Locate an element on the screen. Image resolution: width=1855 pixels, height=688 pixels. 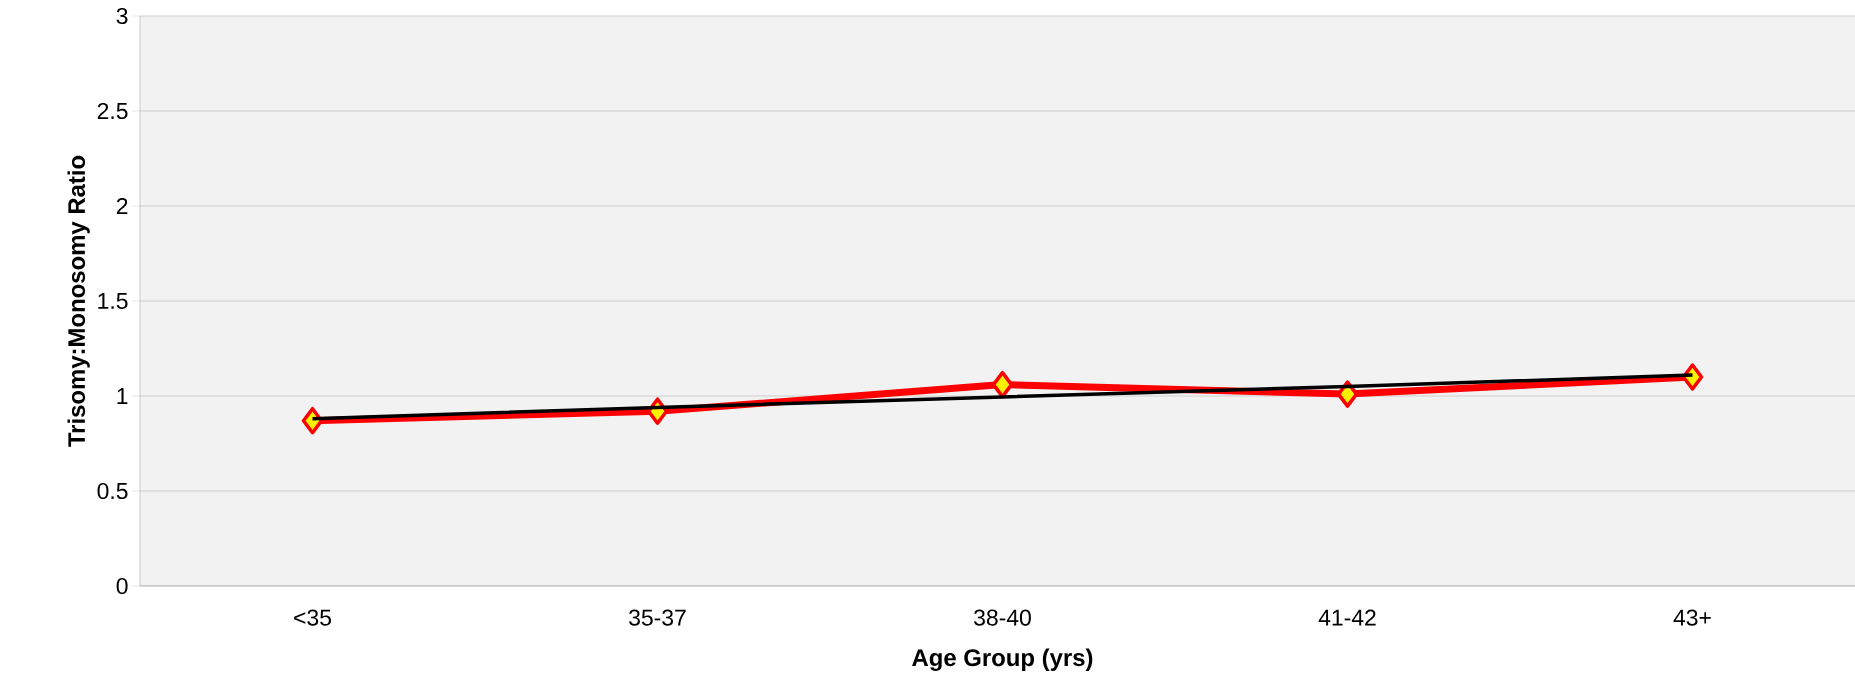
y-tick-label: 2 is located at coordinates (122, 206).